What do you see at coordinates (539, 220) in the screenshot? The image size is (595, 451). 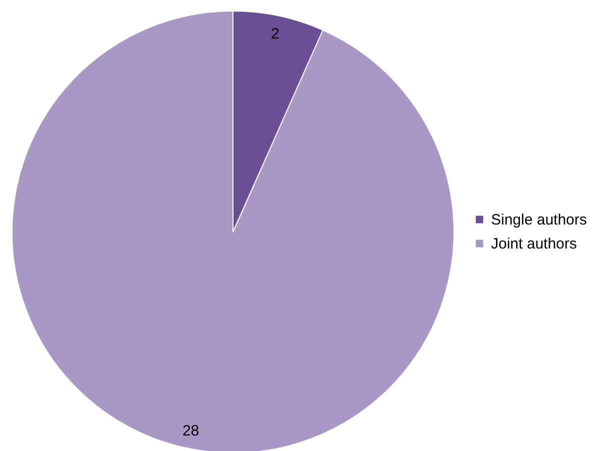 I see `legend-label: Single authors` at bounding box center [539, 220].